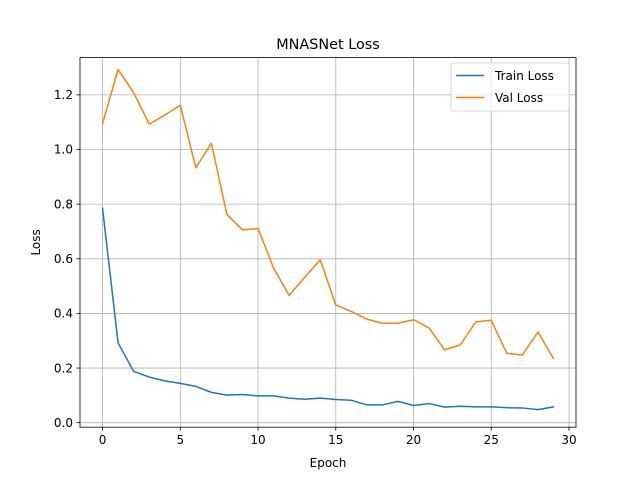  I want to click on x-tick-label: 30, so click(568, 440).